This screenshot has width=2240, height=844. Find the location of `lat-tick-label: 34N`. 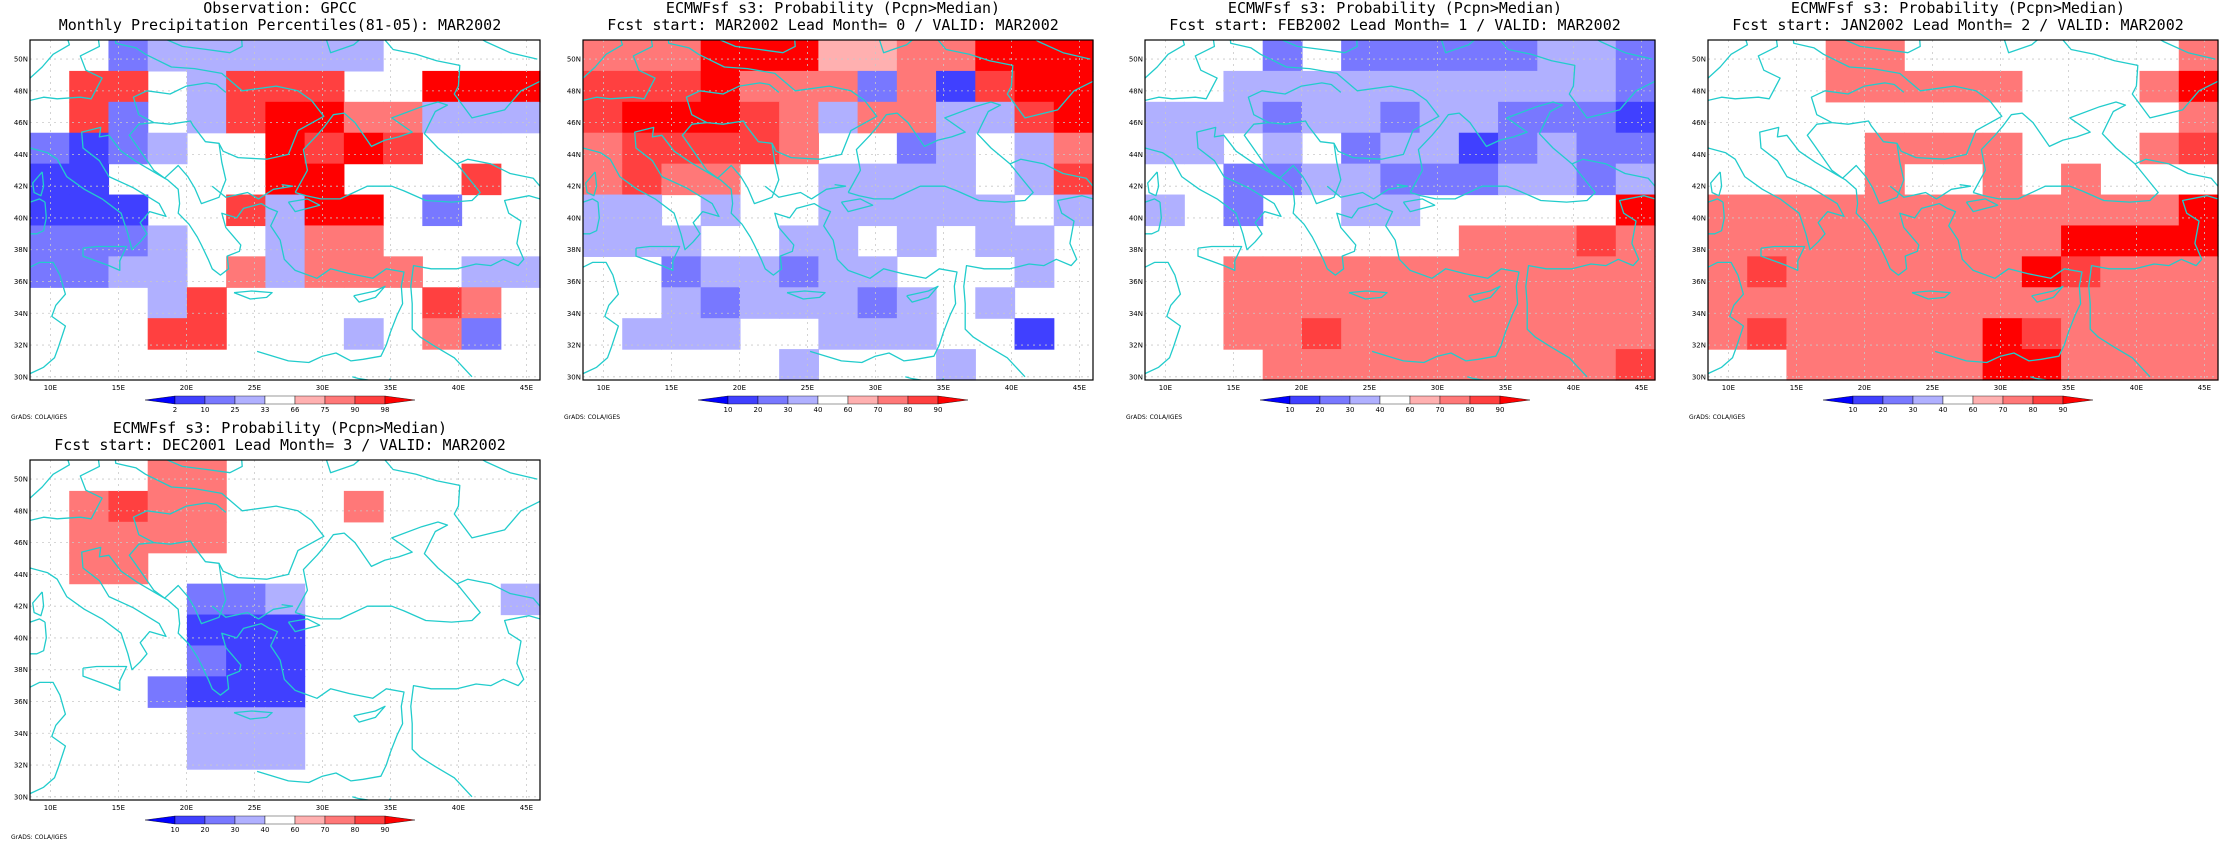

lat-tick-label: 34N is located at coordinates (21, 734).